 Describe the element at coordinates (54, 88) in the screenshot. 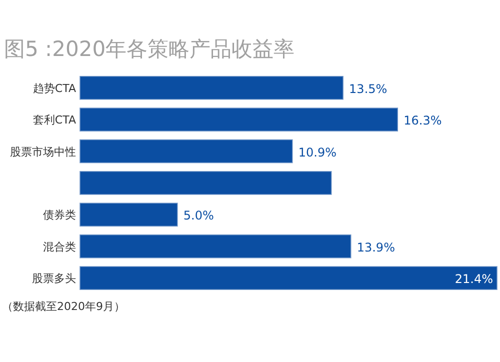

I see `y-tick-label: 趋势CTA` at that location.